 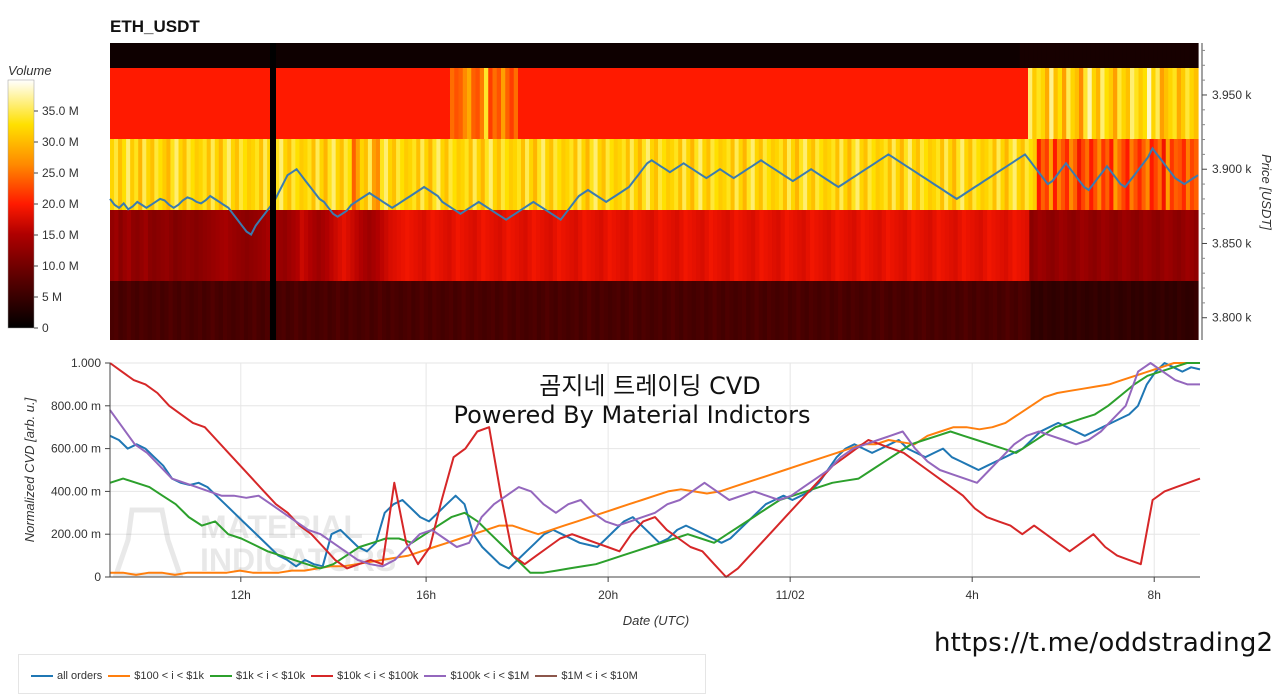 What do you see at coordinates (66, 676) in the screenshot?
I see `legend-item: all orders` at bounding box center [66, 676].